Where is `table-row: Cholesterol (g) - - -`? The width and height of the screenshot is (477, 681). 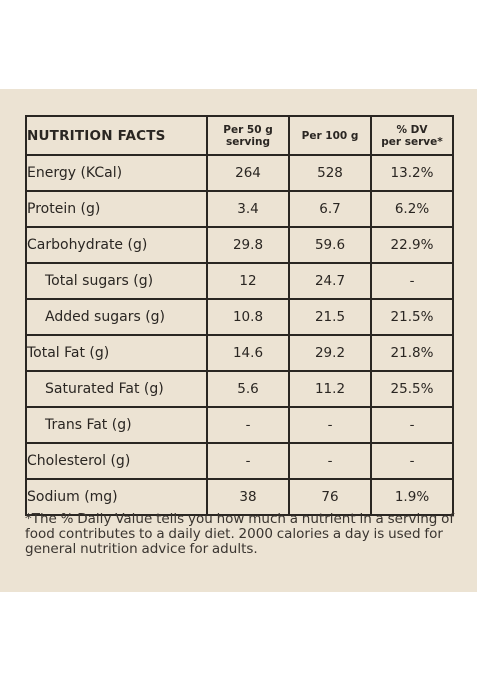 table-row: Cholesterol (g) - - - is located at coordinates (239, 461).